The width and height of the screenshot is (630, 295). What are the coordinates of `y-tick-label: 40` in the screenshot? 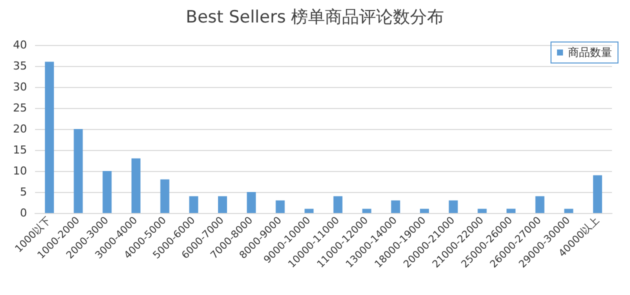 It's located at (20, 45).